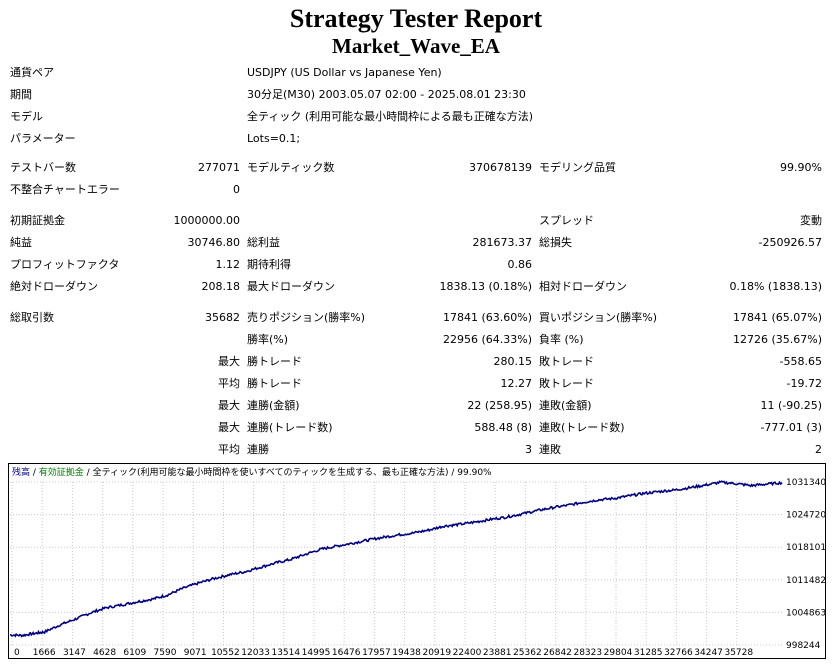 The width and height of the screenshot is (832, 664). What do you see at coordinates (134, 653) in the screenshot?
I see `x-tick-label: 6109` at bounding box center [134, 653].